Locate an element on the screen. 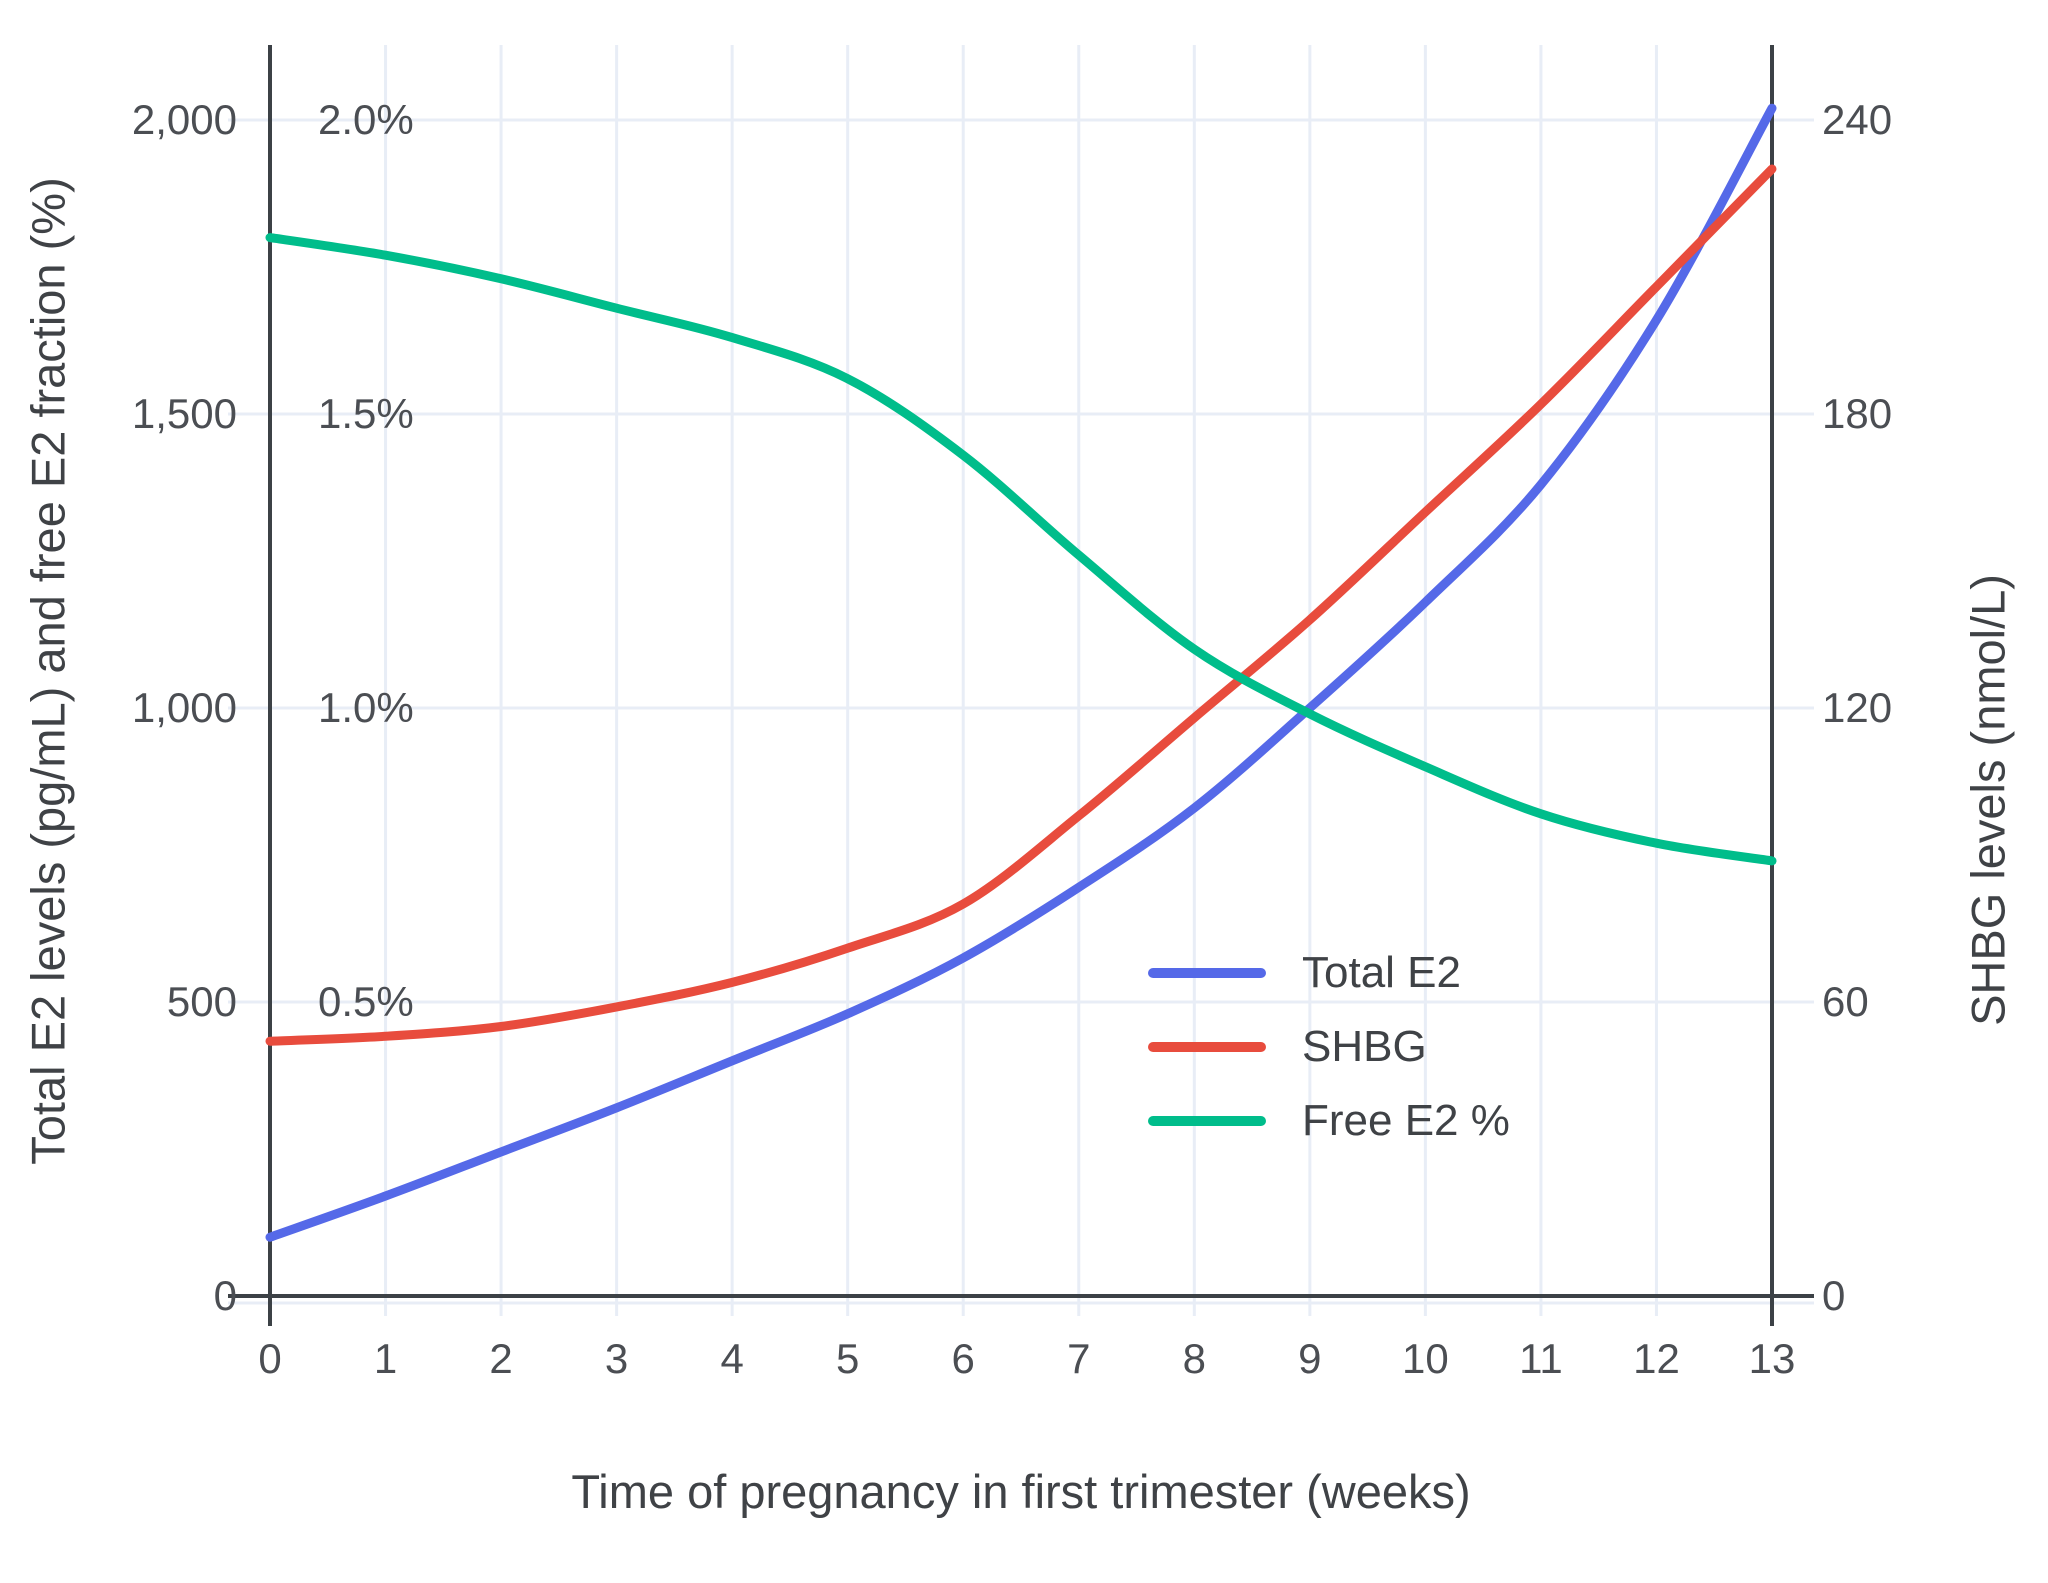 The height and width of the screenshot is (1583, 2048). left-axis-tick-label: 0 is located at coordinates (225, 1295).